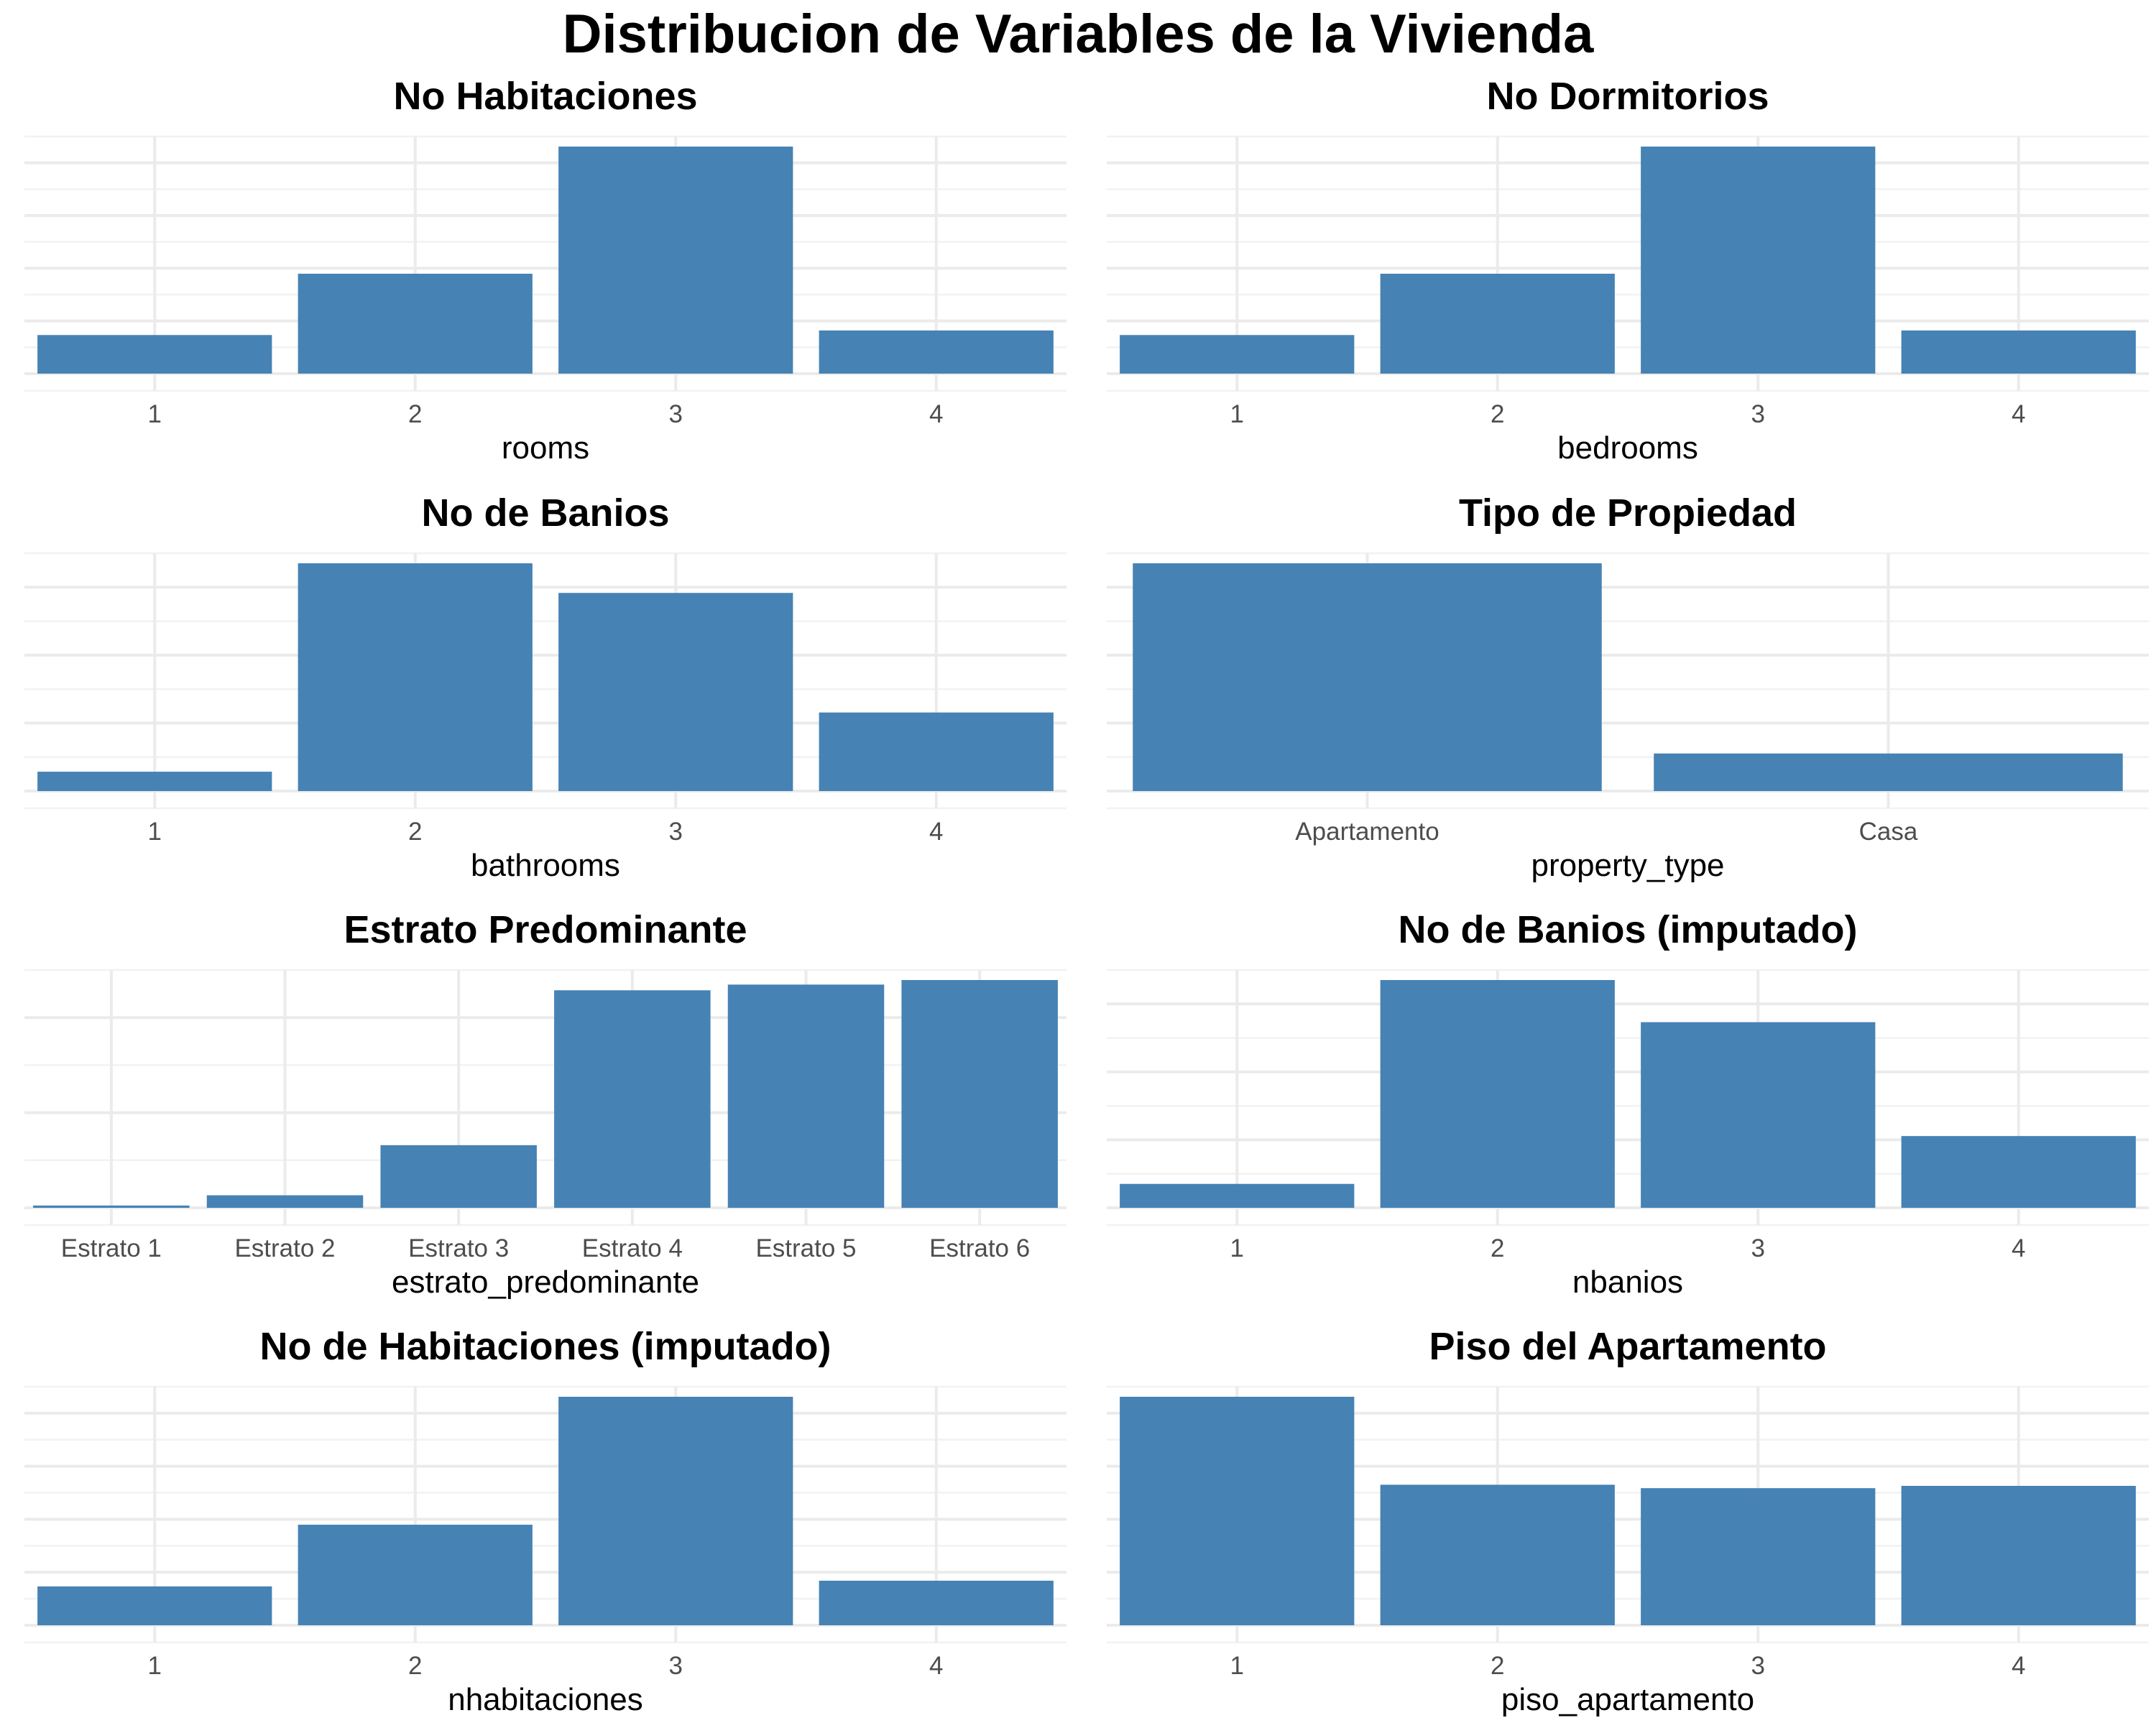 The height and width of the screenshot is (1728, 2156). I want to click on x-tick-label: Estrato 3, so click(459, 1248).